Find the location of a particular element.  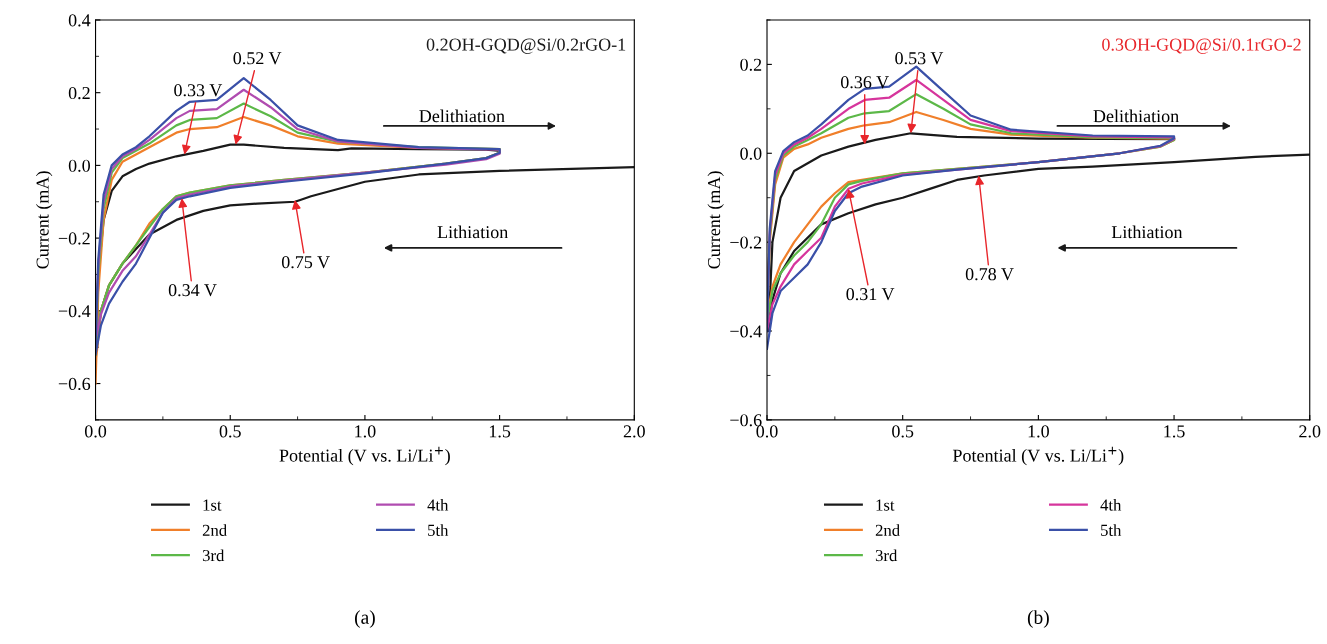

text: (b) is located at coordinates (1038, 619).